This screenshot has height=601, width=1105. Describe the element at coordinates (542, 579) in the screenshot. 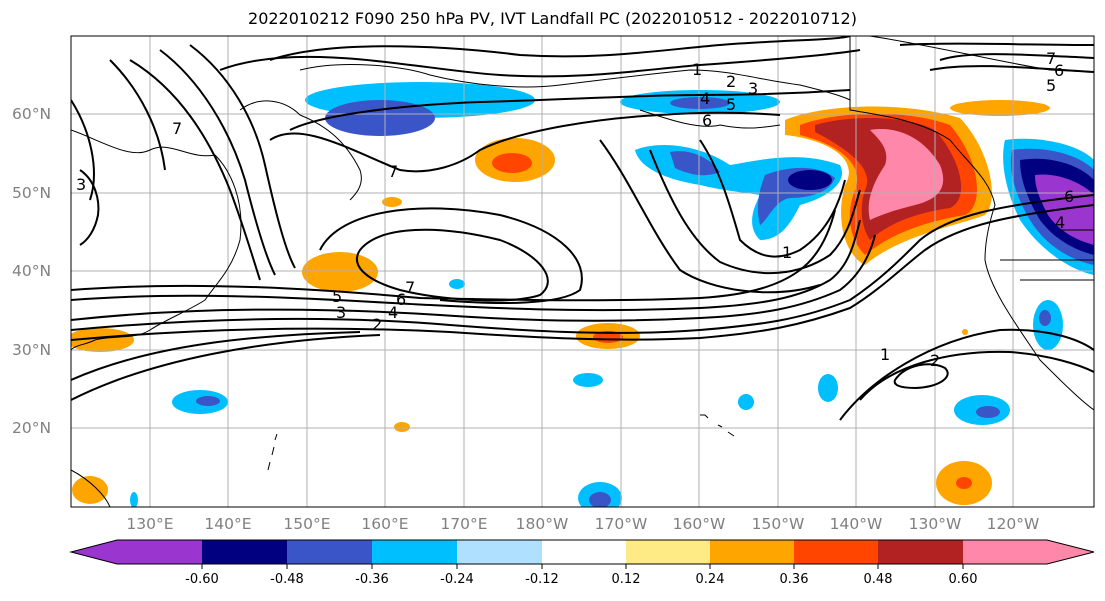

I see `colorbar-tick-label: -0.12` at that location.